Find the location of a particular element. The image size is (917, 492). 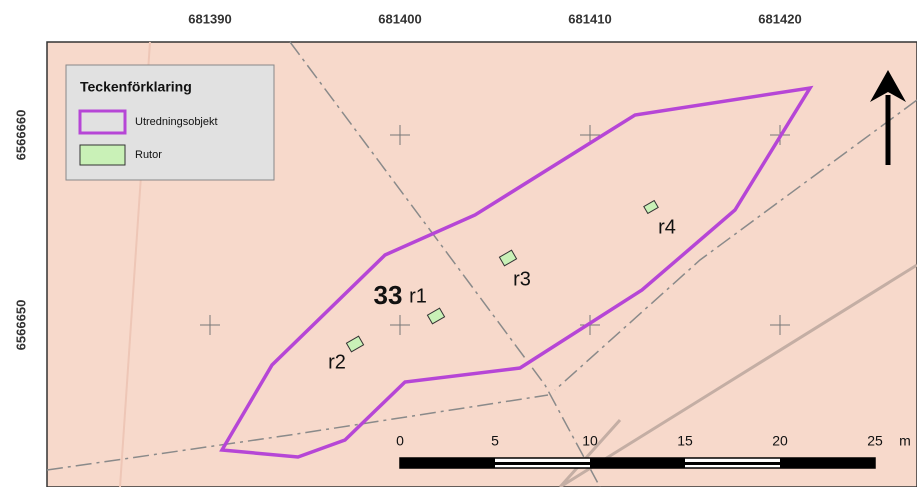

scale-labels: 0 5 10 15 20 25 is located at coordinates (639, 441).